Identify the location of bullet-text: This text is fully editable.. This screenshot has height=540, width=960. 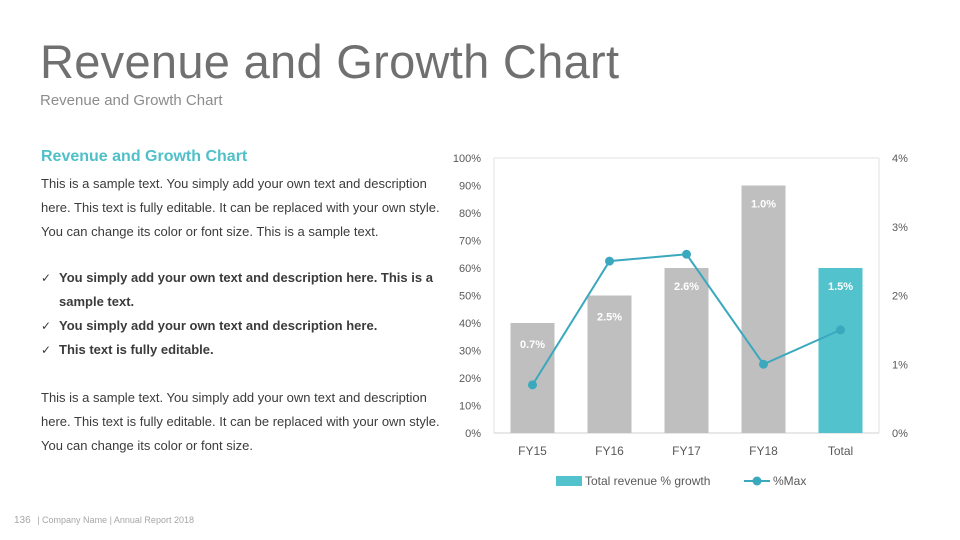
(136, 349).